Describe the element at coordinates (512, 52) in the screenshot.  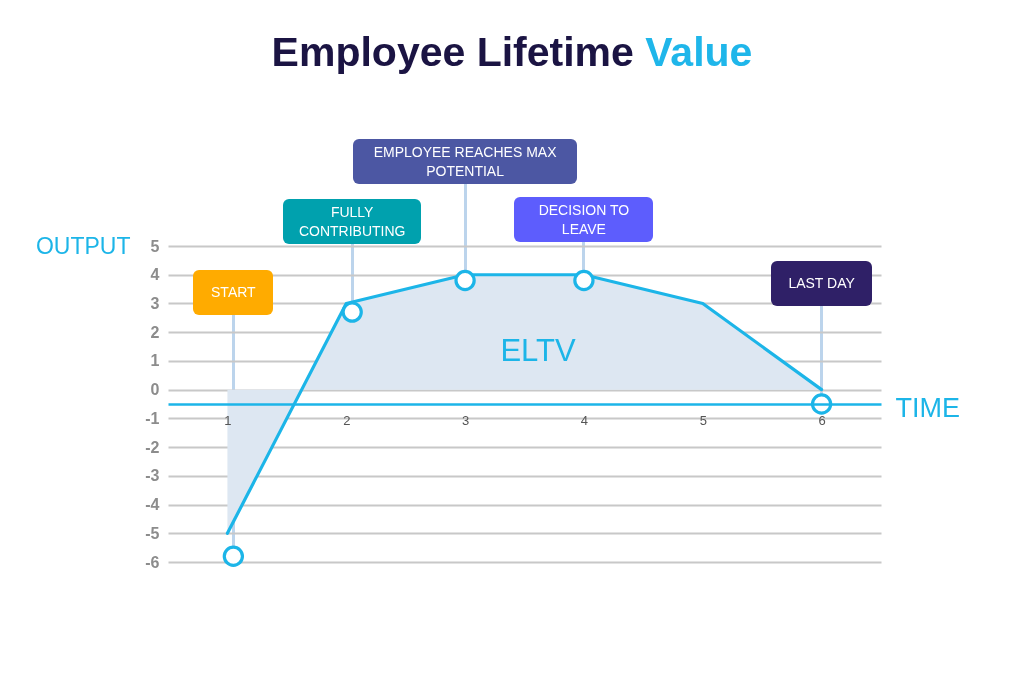
I see `chart-title: Employee Lifetime Value` at that location.